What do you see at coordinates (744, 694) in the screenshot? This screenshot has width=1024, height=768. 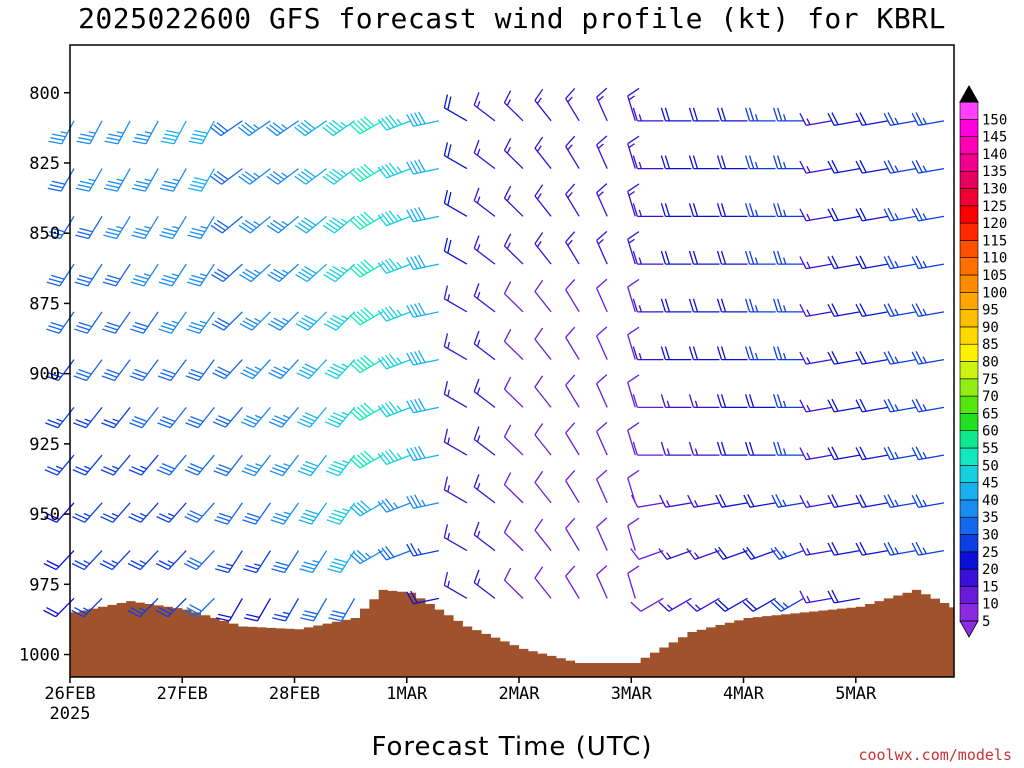 I see `x-tick-label-4MAR: 4MAR` at bounding box center [744, 694].